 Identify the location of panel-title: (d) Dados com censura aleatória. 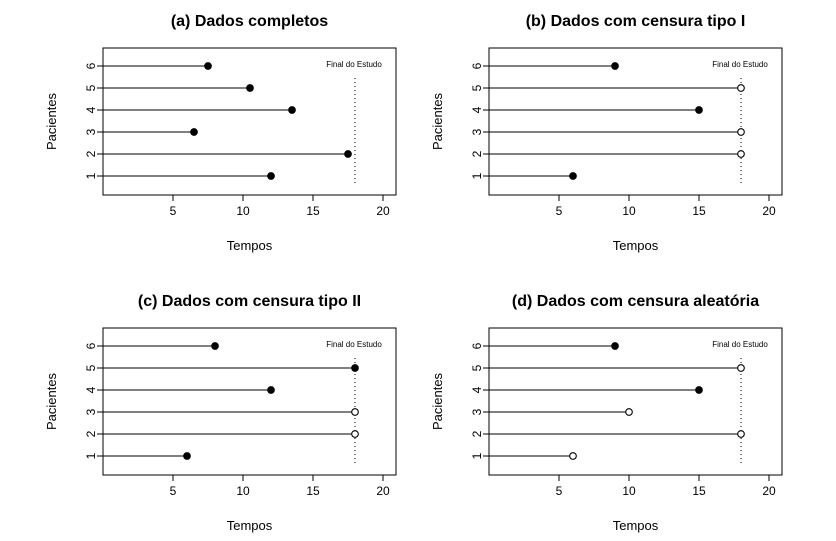
(635, 301).